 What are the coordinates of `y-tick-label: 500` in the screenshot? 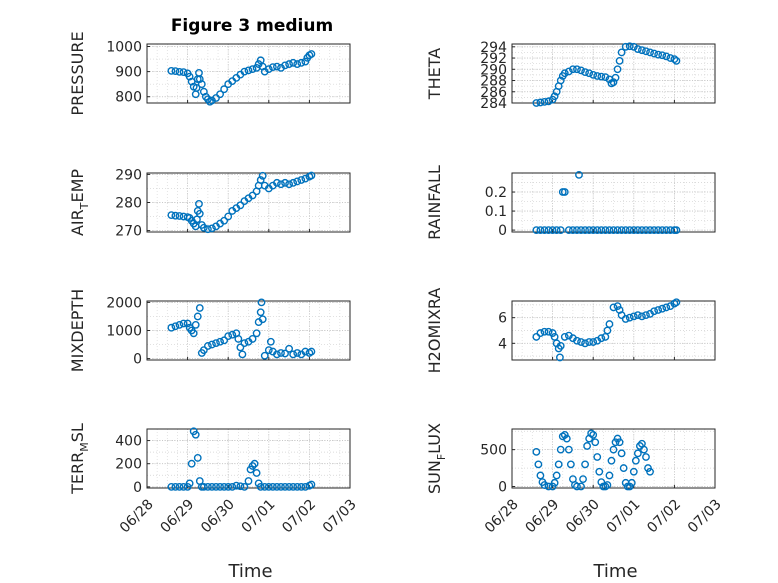 It's located at (493, 451).